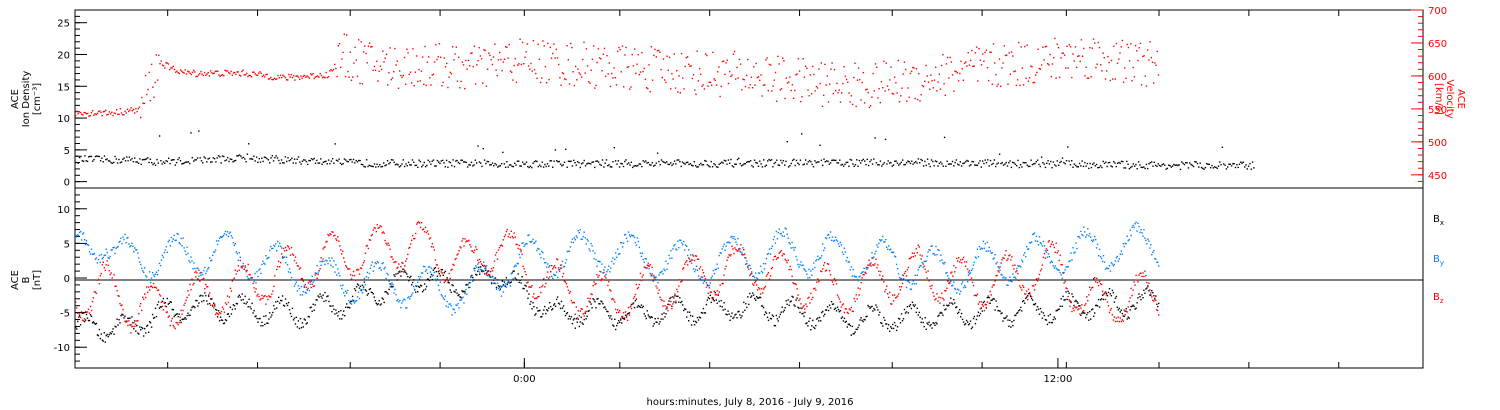  What do you see at coordinates (62, 348) in the screenshot?
I see `b-tick-label: -10` at bounding box center [62, 348].